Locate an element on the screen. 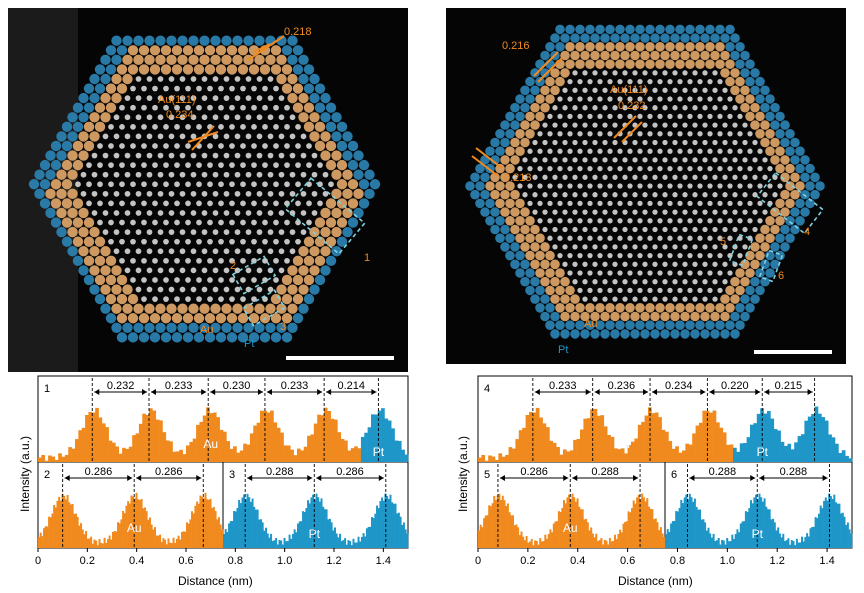 The width and height of the screenshot is (864, 593). x-tick-label: 0 is located at coordinates (38, 561).